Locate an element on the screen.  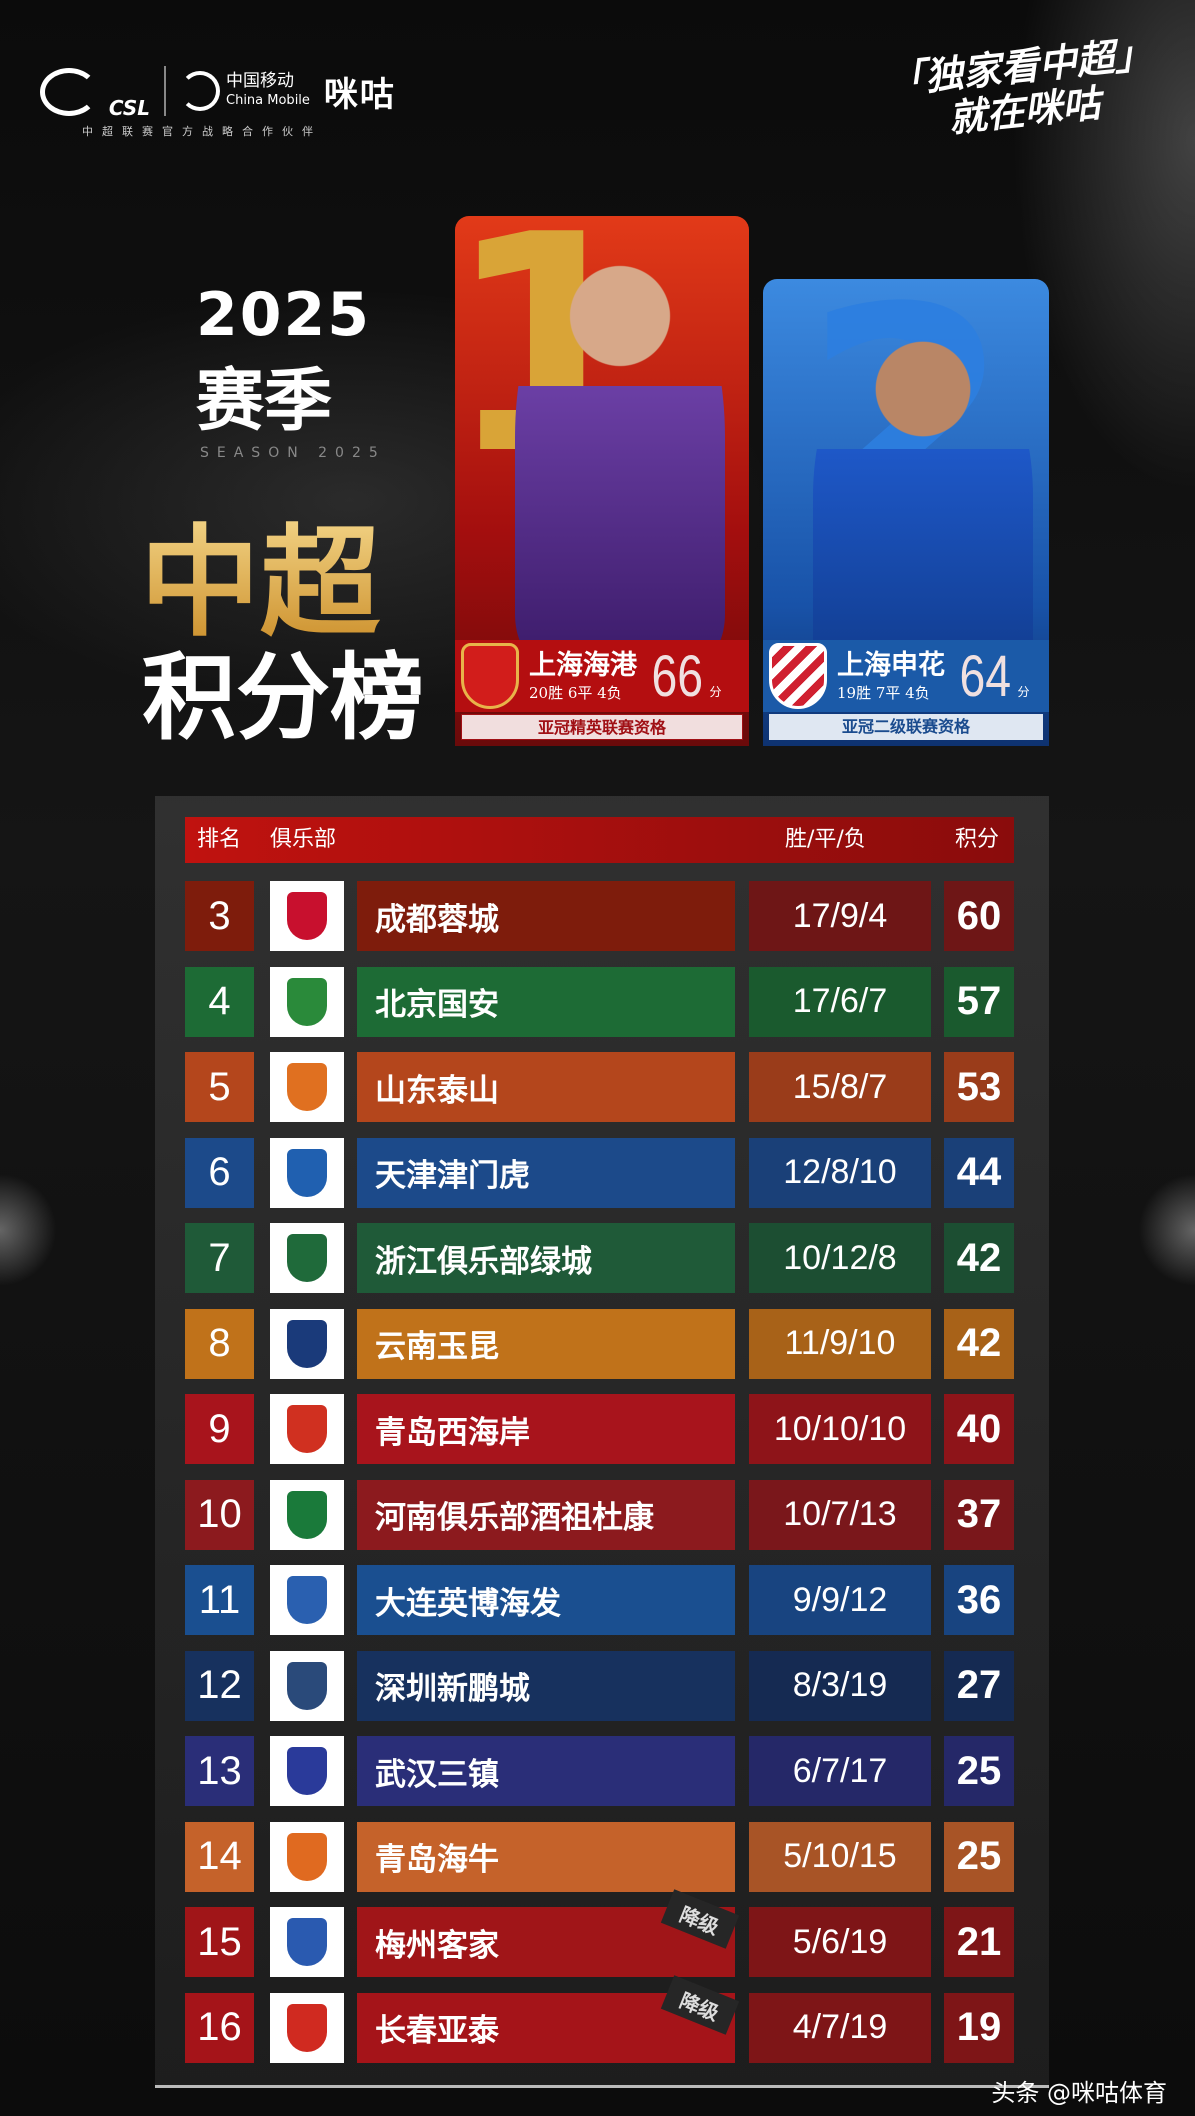
club-name: 山东泰山 is located at coordinates (546, 1087).